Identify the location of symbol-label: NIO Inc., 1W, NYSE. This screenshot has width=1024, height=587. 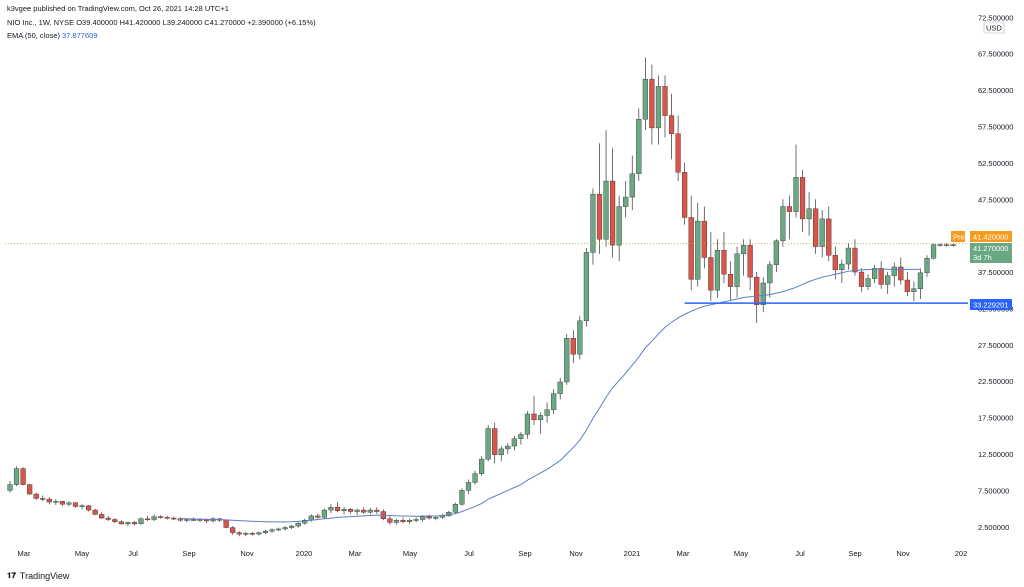
(41, 22).